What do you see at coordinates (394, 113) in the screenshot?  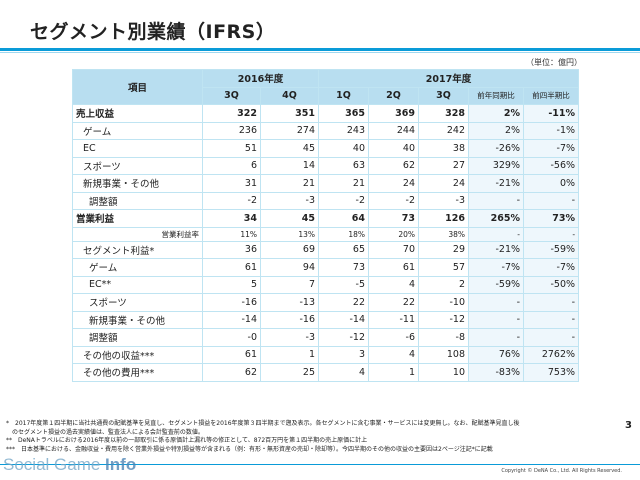 I see `cell-value: 369` at bounding box center [394, 113].